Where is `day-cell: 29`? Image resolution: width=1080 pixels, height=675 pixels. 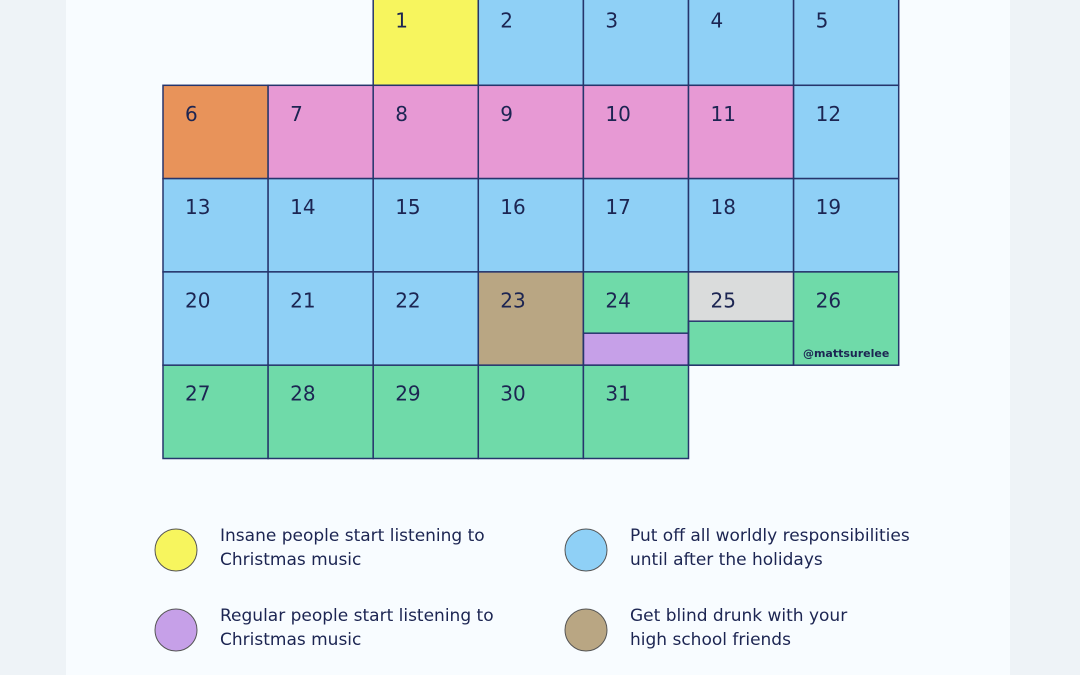 day-cell: 29 is located at coordinates (426, 412).